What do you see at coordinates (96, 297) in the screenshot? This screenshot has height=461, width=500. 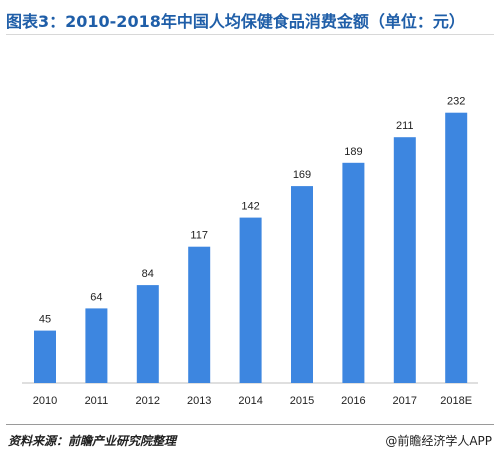 I see `data-label-2011: 64` at bounding box center [96, 297].